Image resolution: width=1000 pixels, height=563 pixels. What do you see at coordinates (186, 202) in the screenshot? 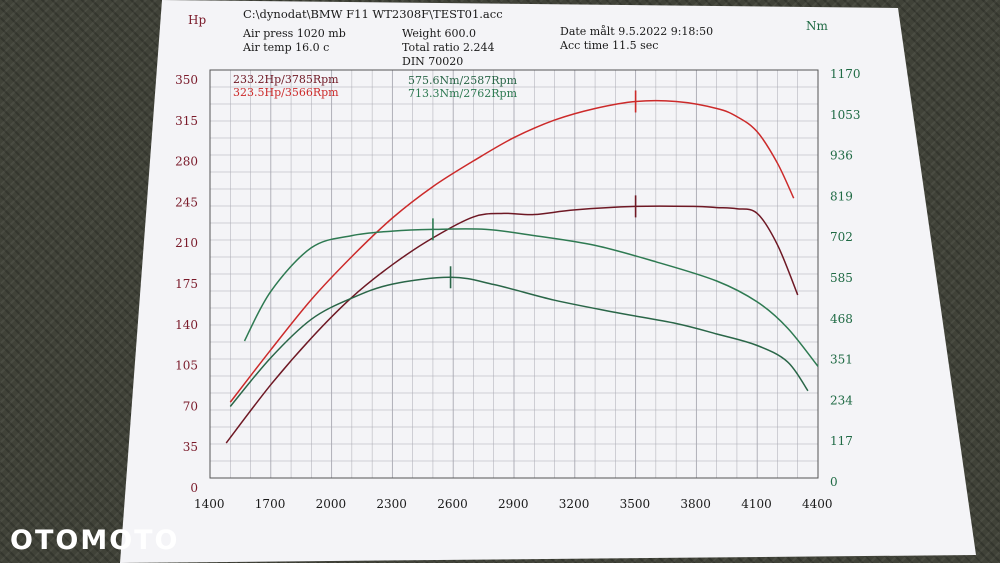
I see `hp-tick-label: 245` at bounding box center [186, 202].